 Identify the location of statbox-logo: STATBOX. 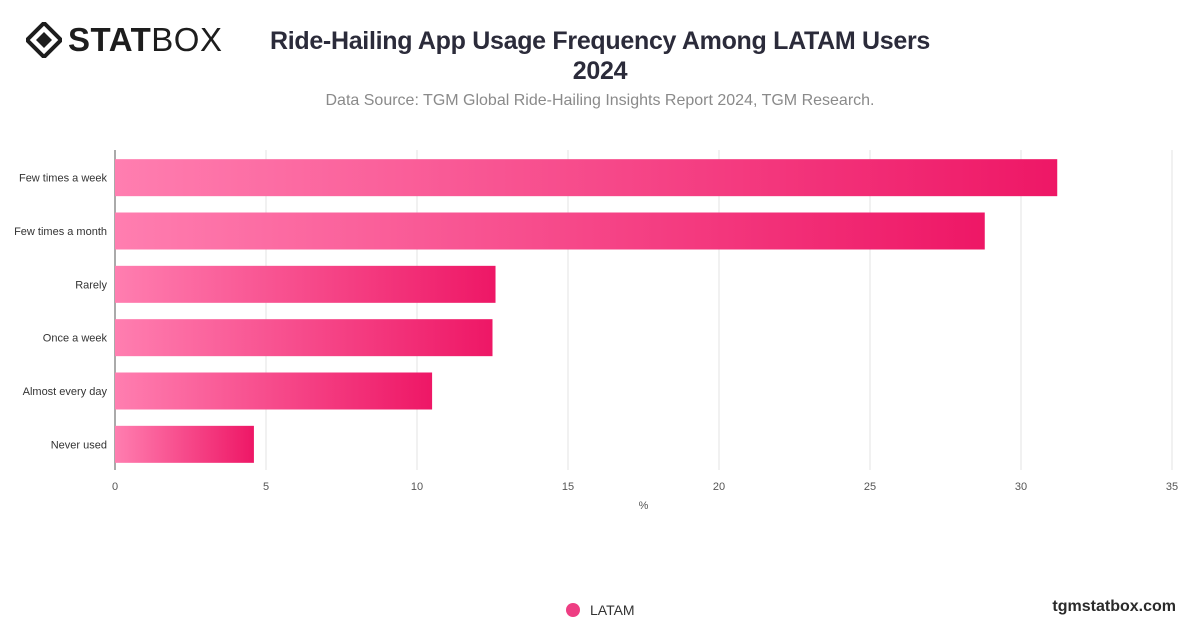
(124, 40).